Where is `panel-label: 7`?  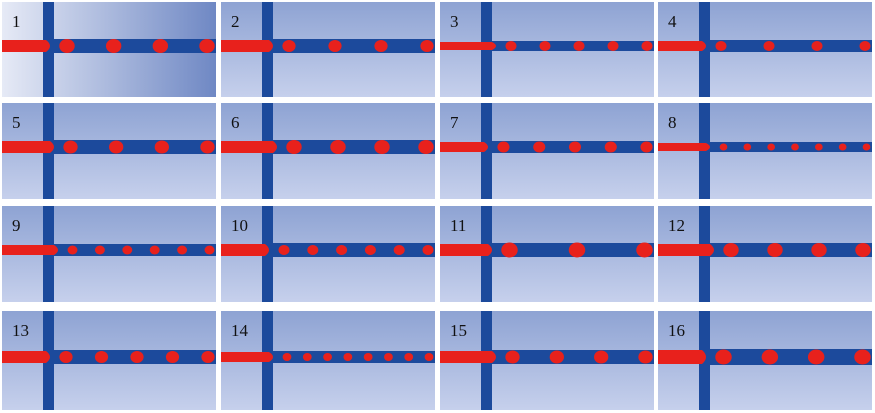 panel-label: 7 is located at coordinates (454, 122).